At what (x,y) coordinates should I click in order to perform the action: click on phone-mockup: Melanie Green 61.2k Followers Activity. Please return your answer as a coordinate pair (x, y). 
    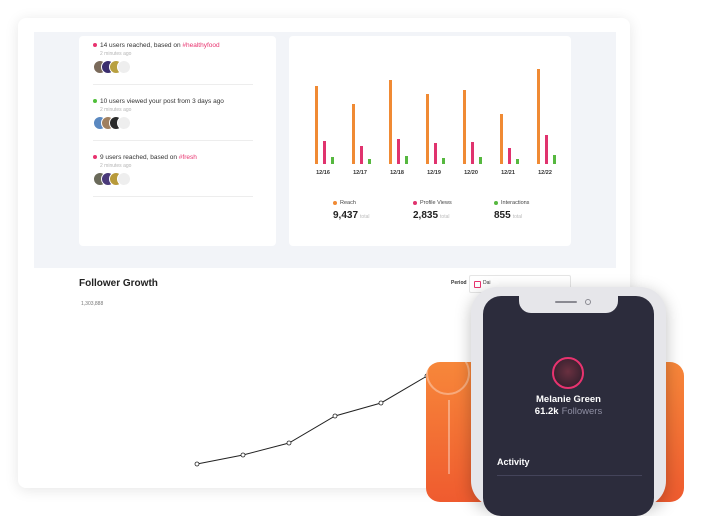
    Looking at the image, I should click on (568, 401).